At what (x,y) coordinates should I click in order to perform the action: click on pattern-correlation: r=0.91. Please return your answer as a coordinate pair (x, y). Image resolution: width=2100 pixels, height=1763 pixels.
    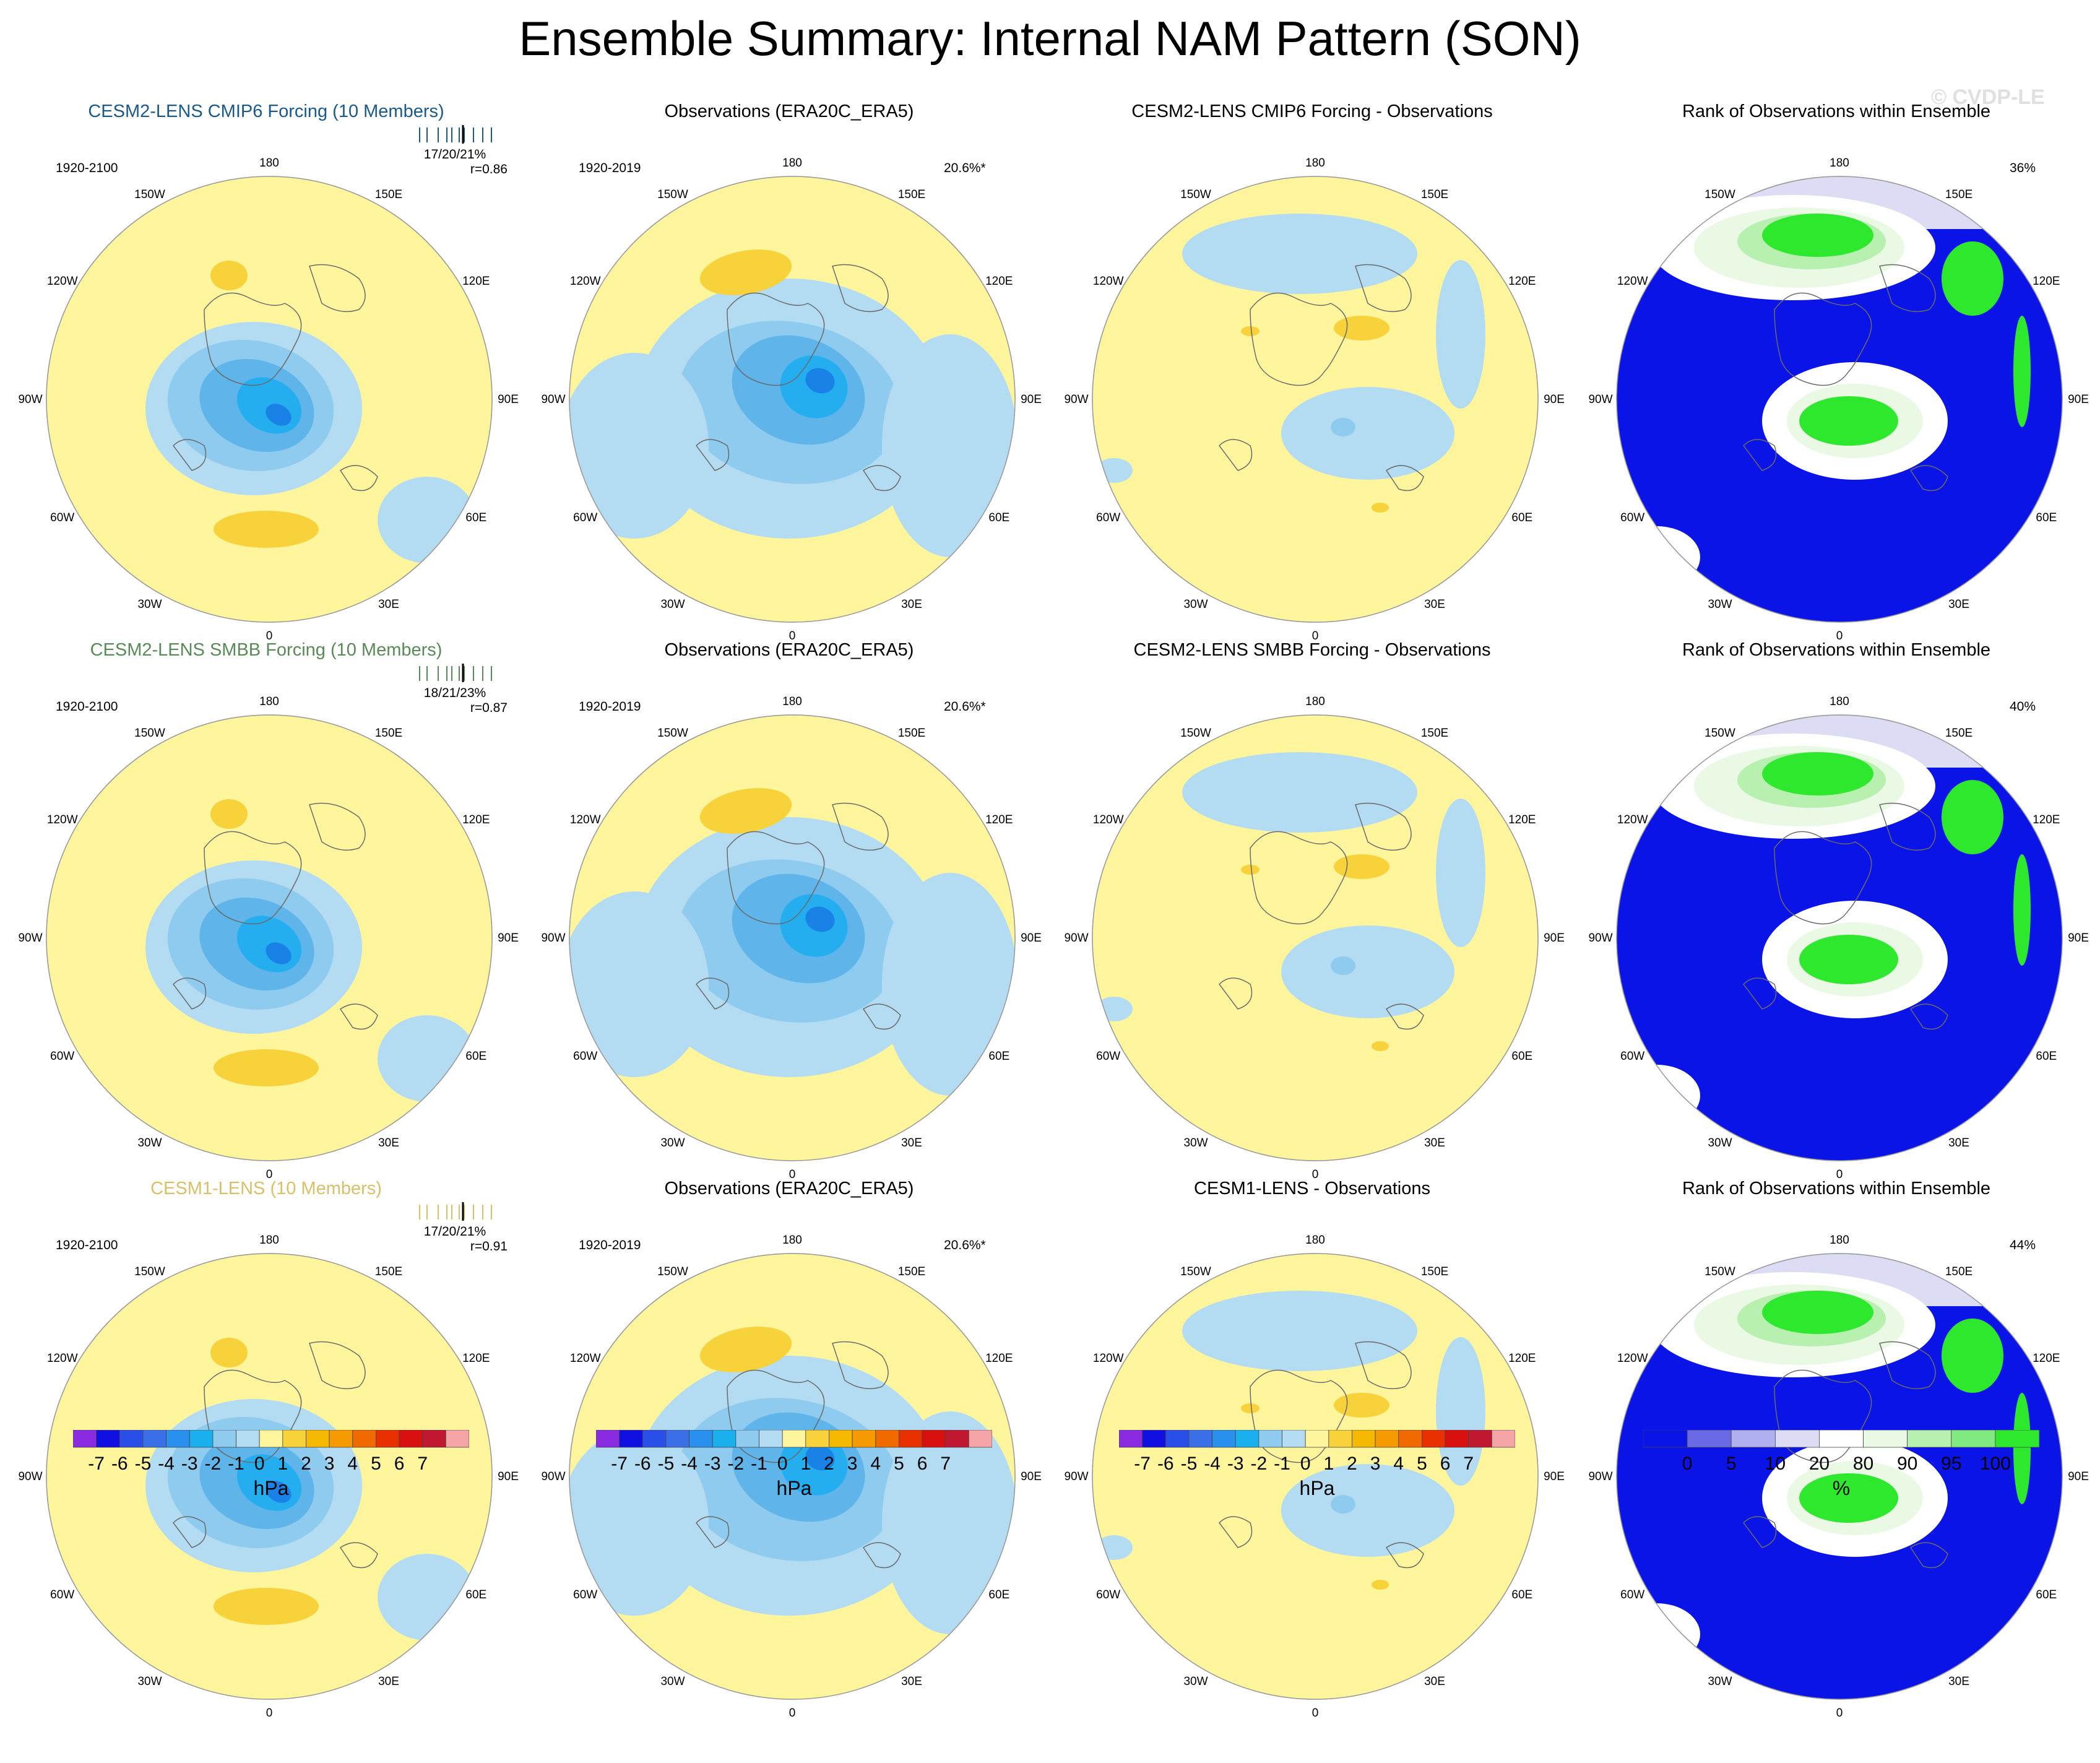
    Looking at the image, I should click on (489, 1246).